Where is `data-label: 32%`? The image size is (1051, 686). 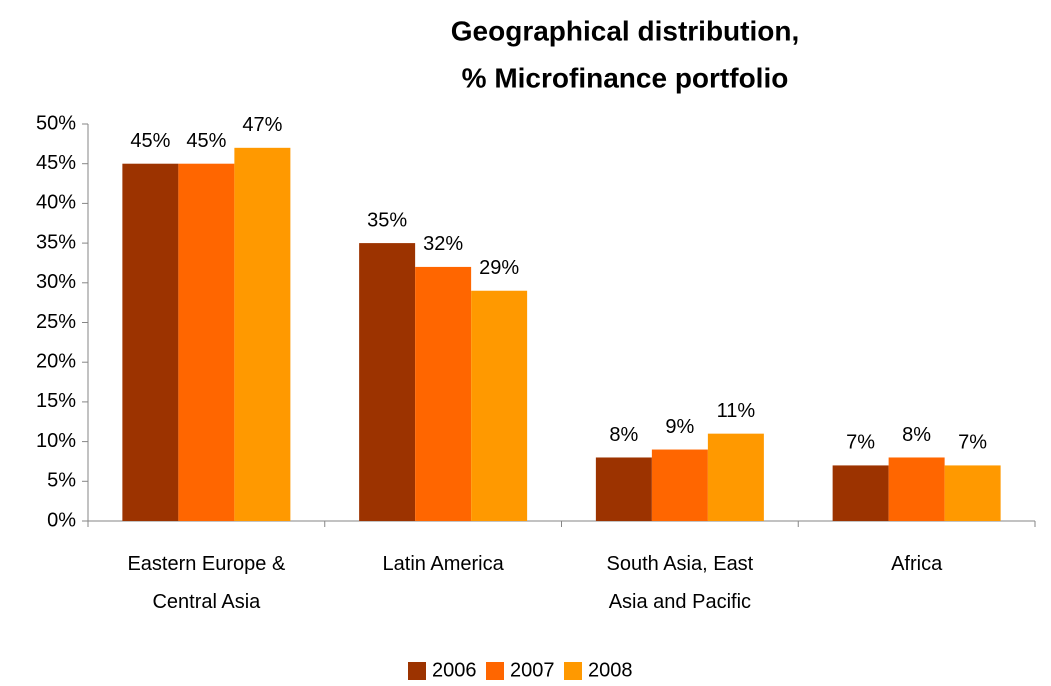 data-label: 32% is located at coordinates (443, 244).